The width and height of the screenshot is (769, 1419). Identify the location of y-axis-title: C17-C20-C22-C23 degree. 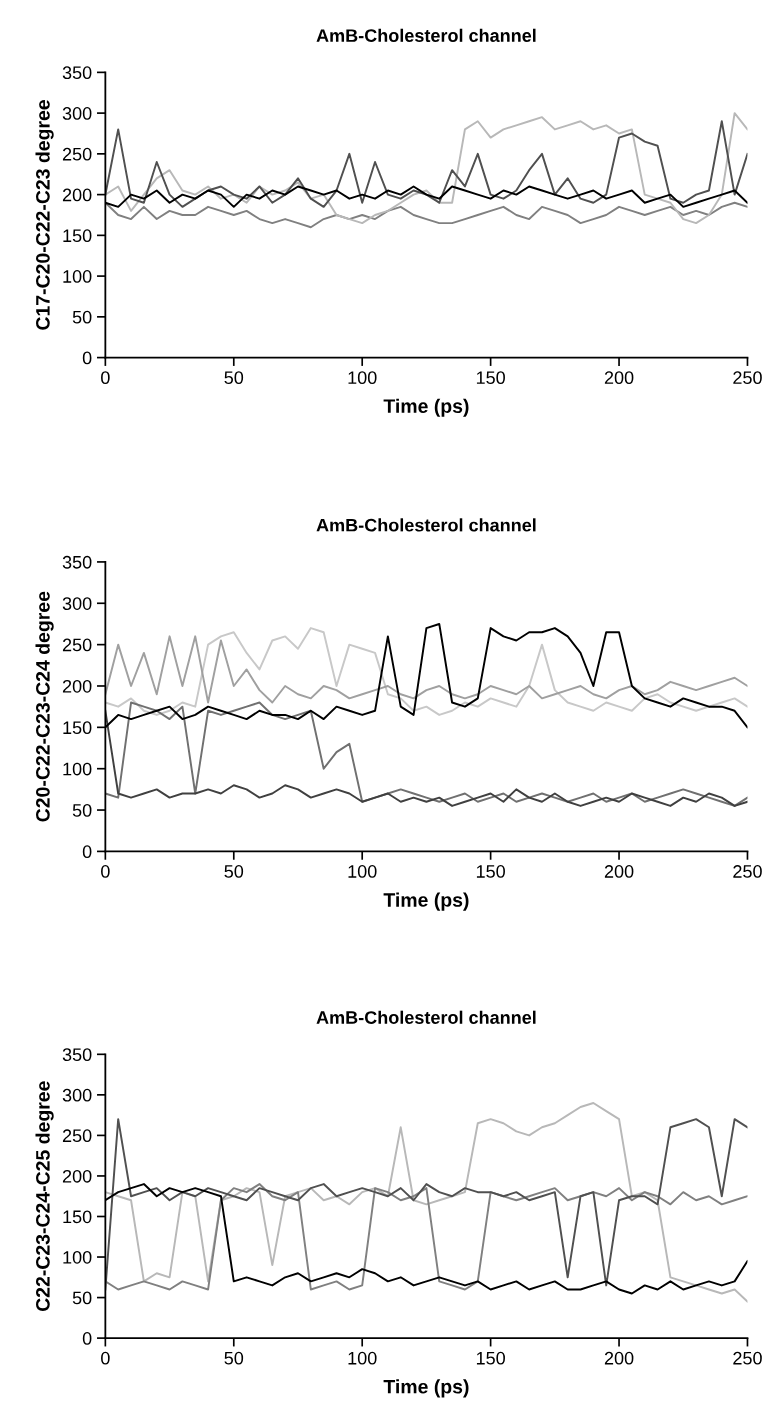
(44, 215).